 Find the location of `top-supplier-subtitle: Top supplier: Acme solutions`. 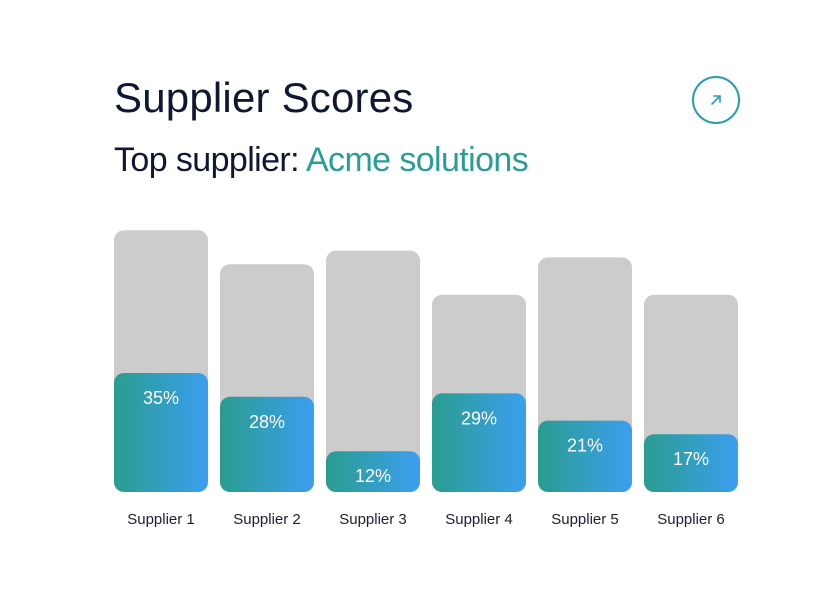

top-supplier-subtitle: Top supplier: Acme solutions is located at coordinates (321, 160).